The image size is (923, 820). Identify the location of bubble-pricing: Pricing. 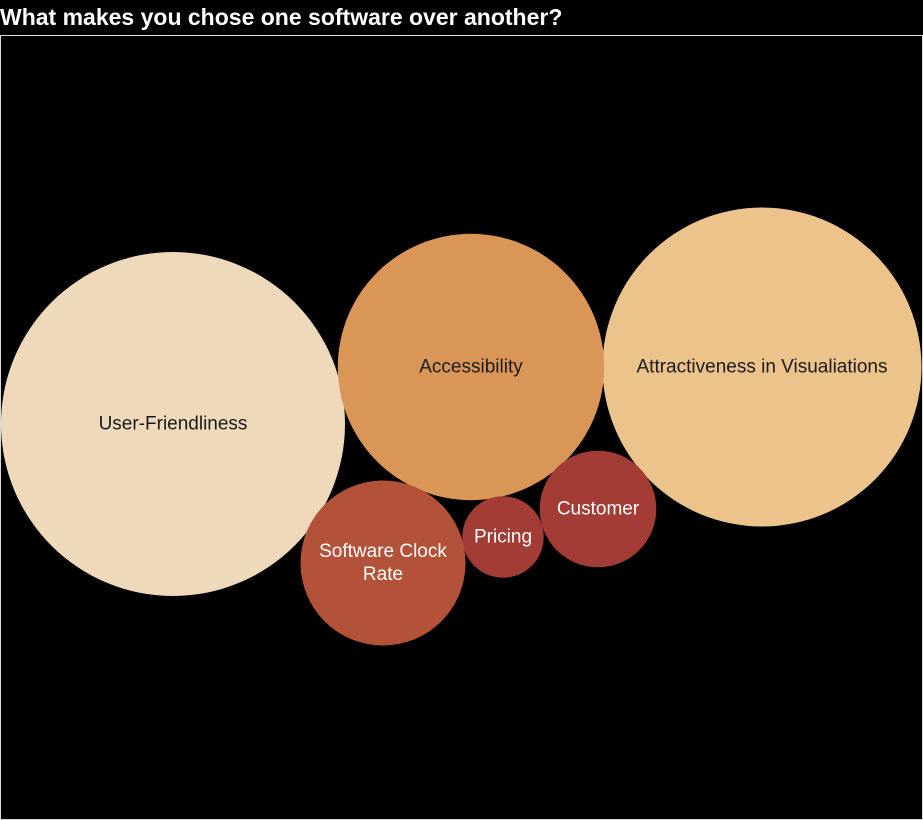
(503, 537).